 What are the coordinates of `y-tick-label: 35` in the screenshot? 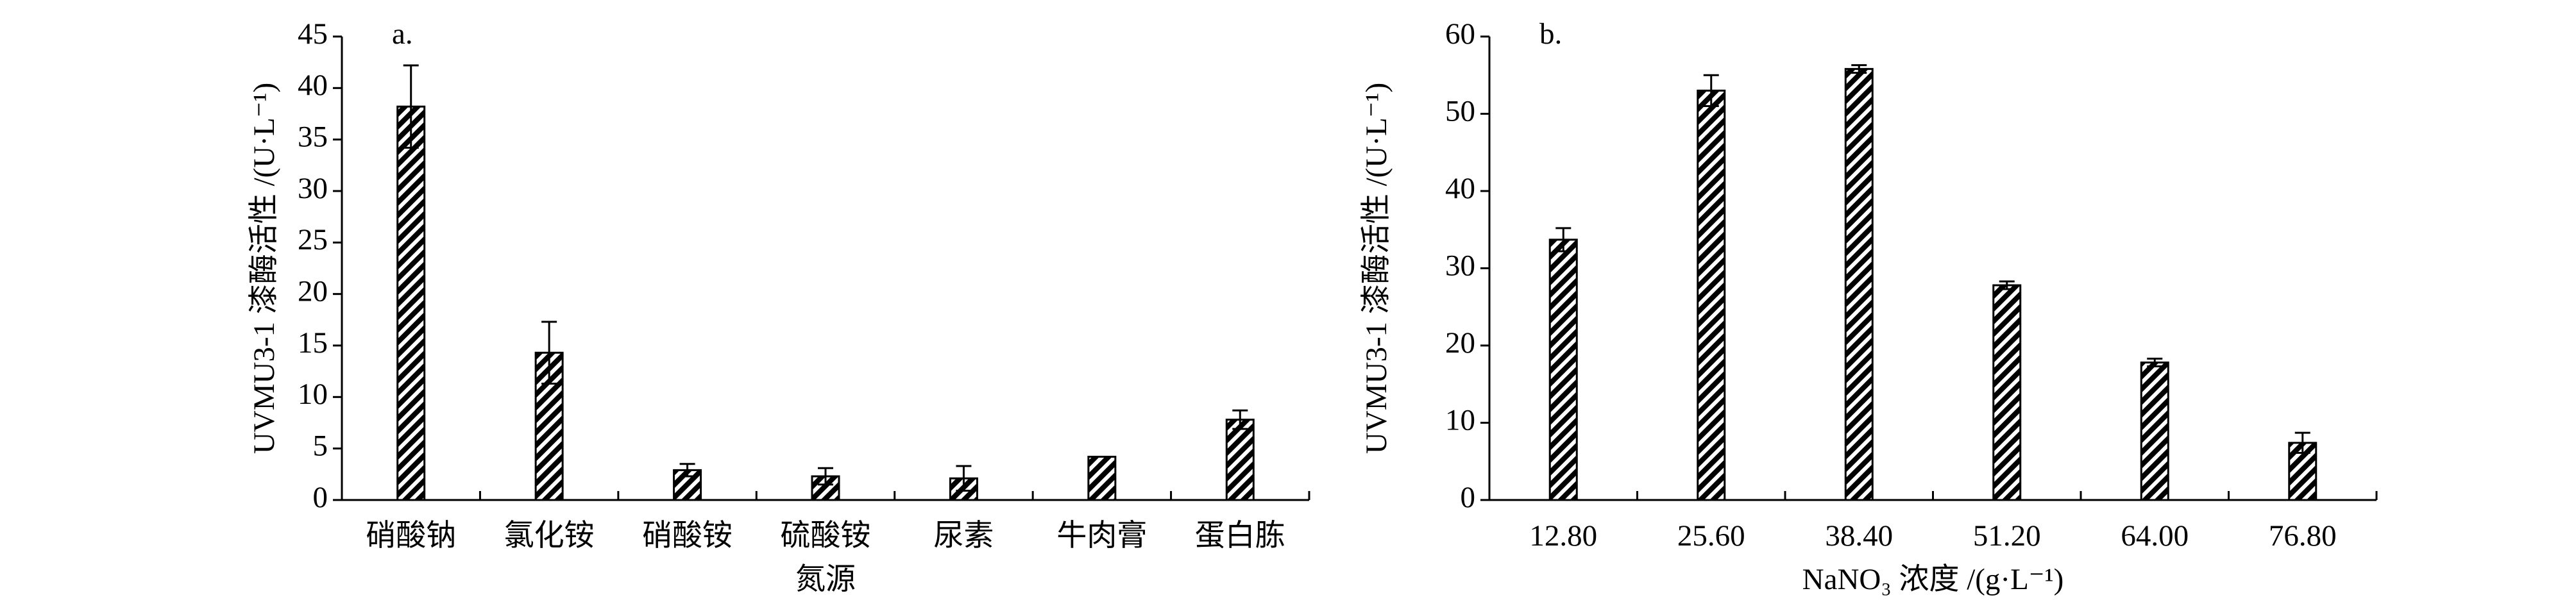 It's located at (313, 136).